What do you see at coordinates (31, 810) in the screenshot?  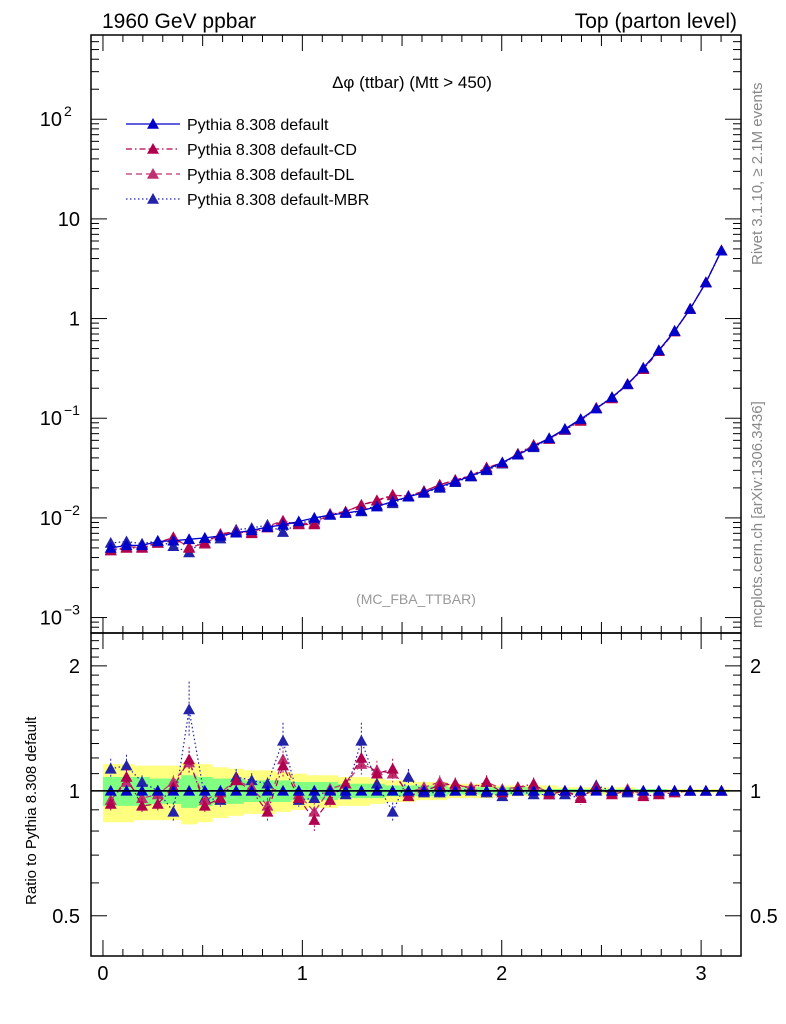 I see `ratio-y-axis-label: Ratio to Pythia 8.308 default` at bounding box center [31, 810].